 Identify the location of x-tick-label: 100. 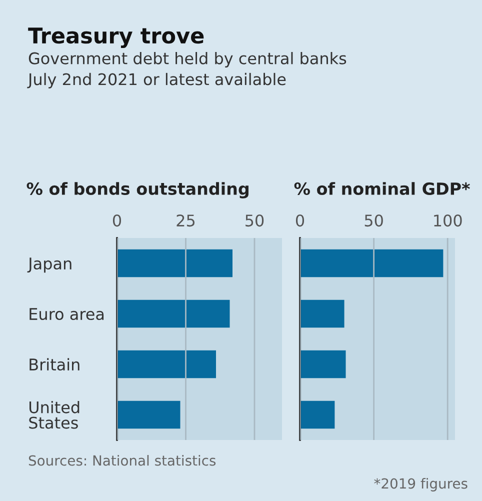
(448, 220).